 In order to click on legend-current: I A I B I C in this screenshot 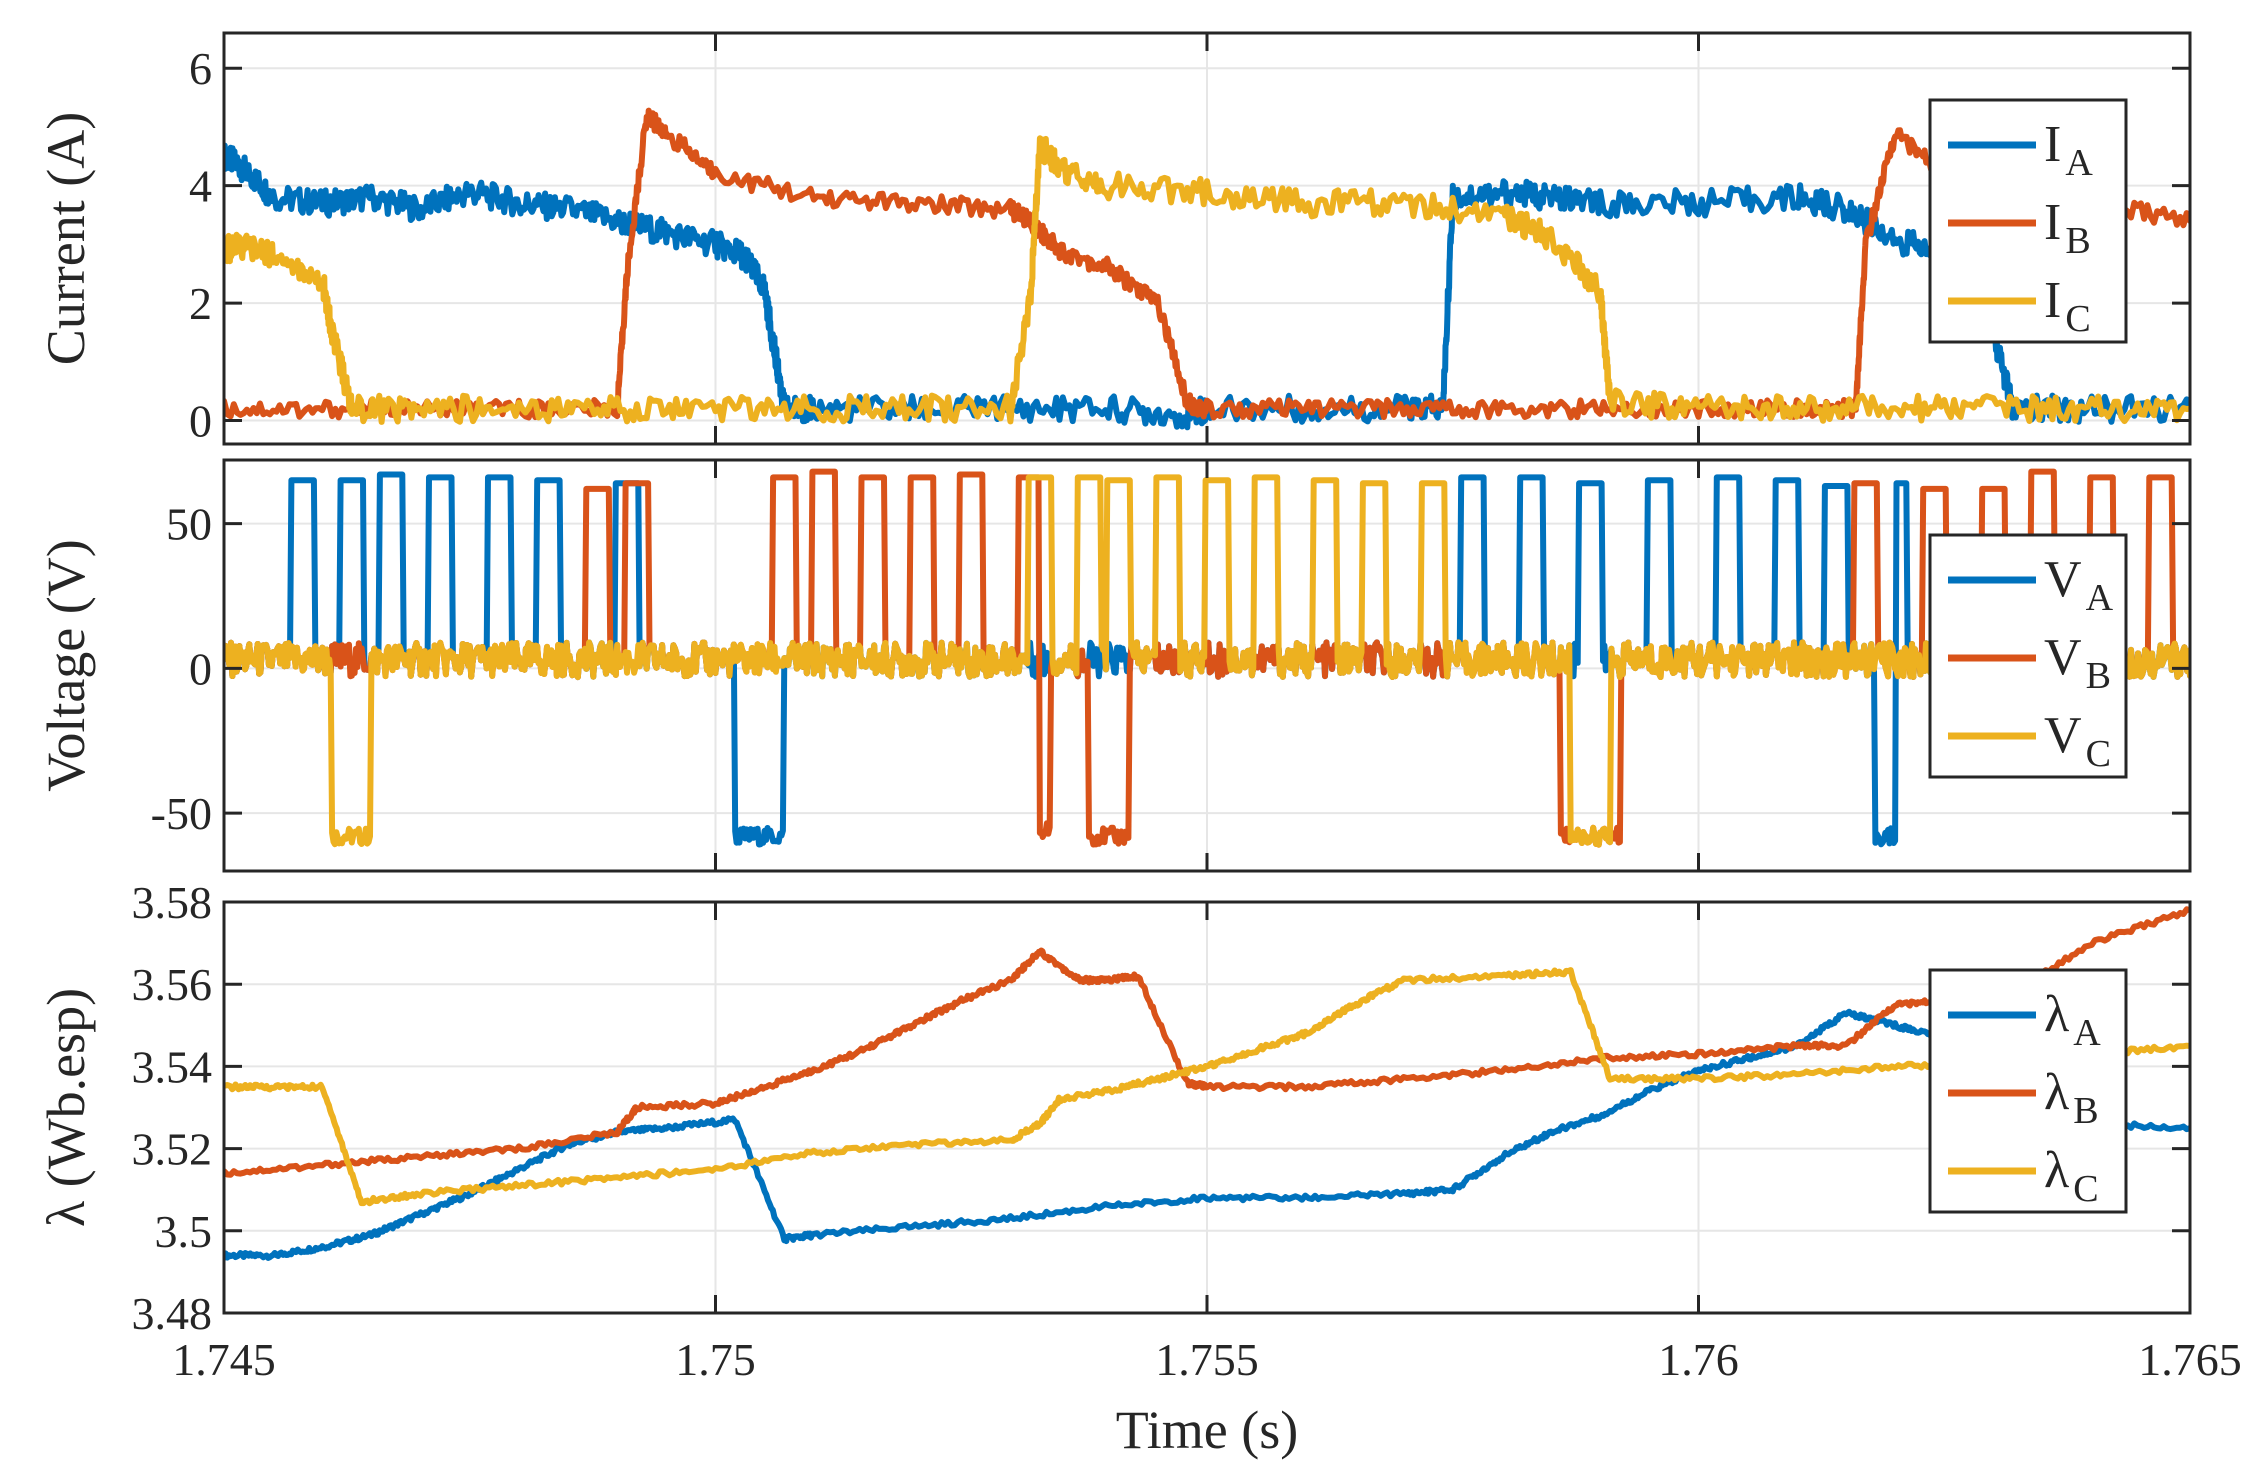, I will do `click(2028, 221)`.